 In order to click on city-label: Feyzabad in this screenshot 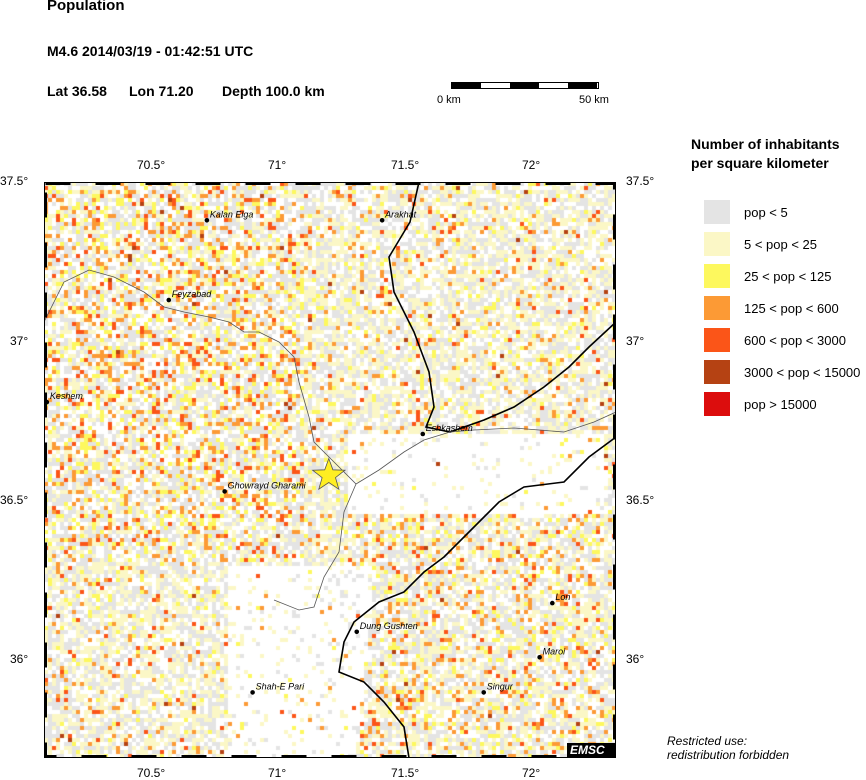, I will do `click(192, 294)`.